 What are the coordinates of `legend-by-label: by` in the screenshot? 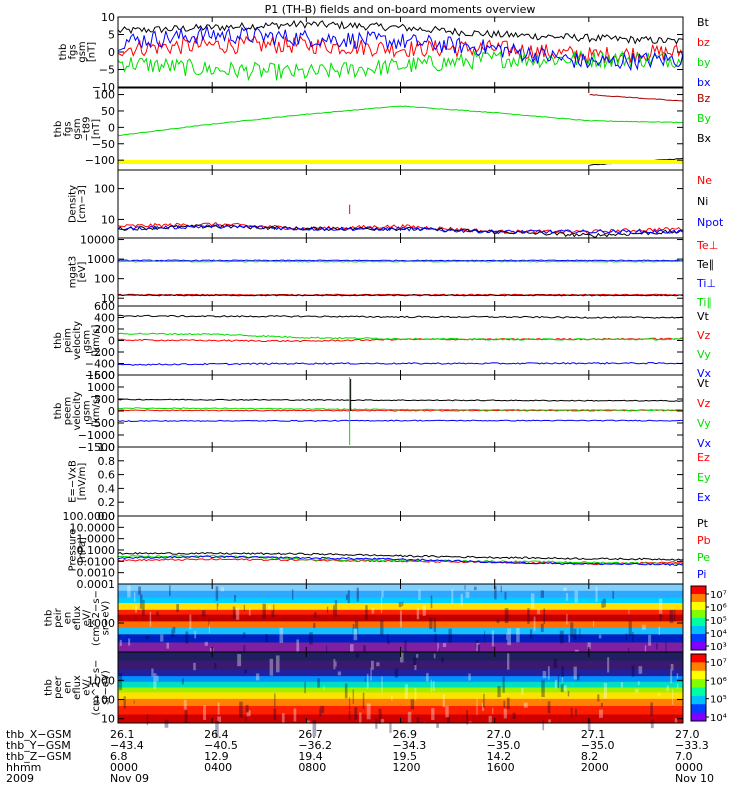 It's located at (704, 62).